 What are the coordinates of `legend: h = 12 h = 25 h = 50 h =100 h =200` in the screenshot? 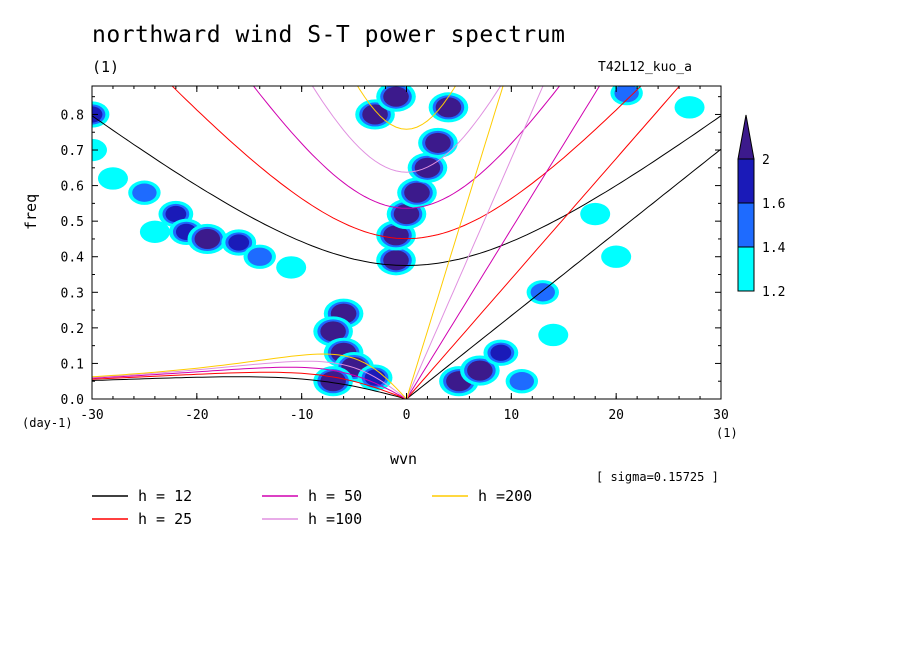 It's located at (312, 507).